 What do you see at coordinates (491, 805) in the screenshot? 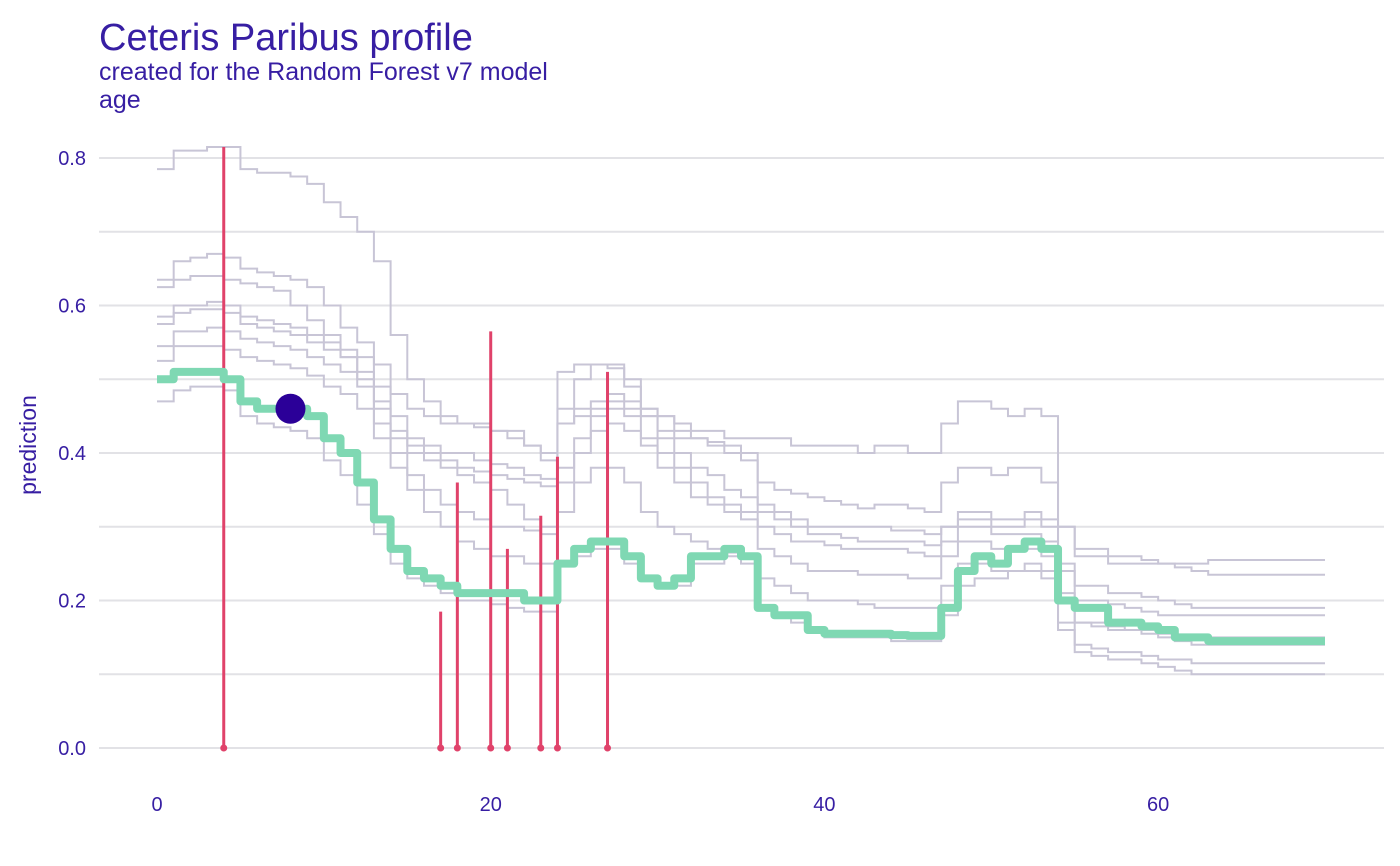
I see `x-tick-label: 20` at bounding box center [491, 805].